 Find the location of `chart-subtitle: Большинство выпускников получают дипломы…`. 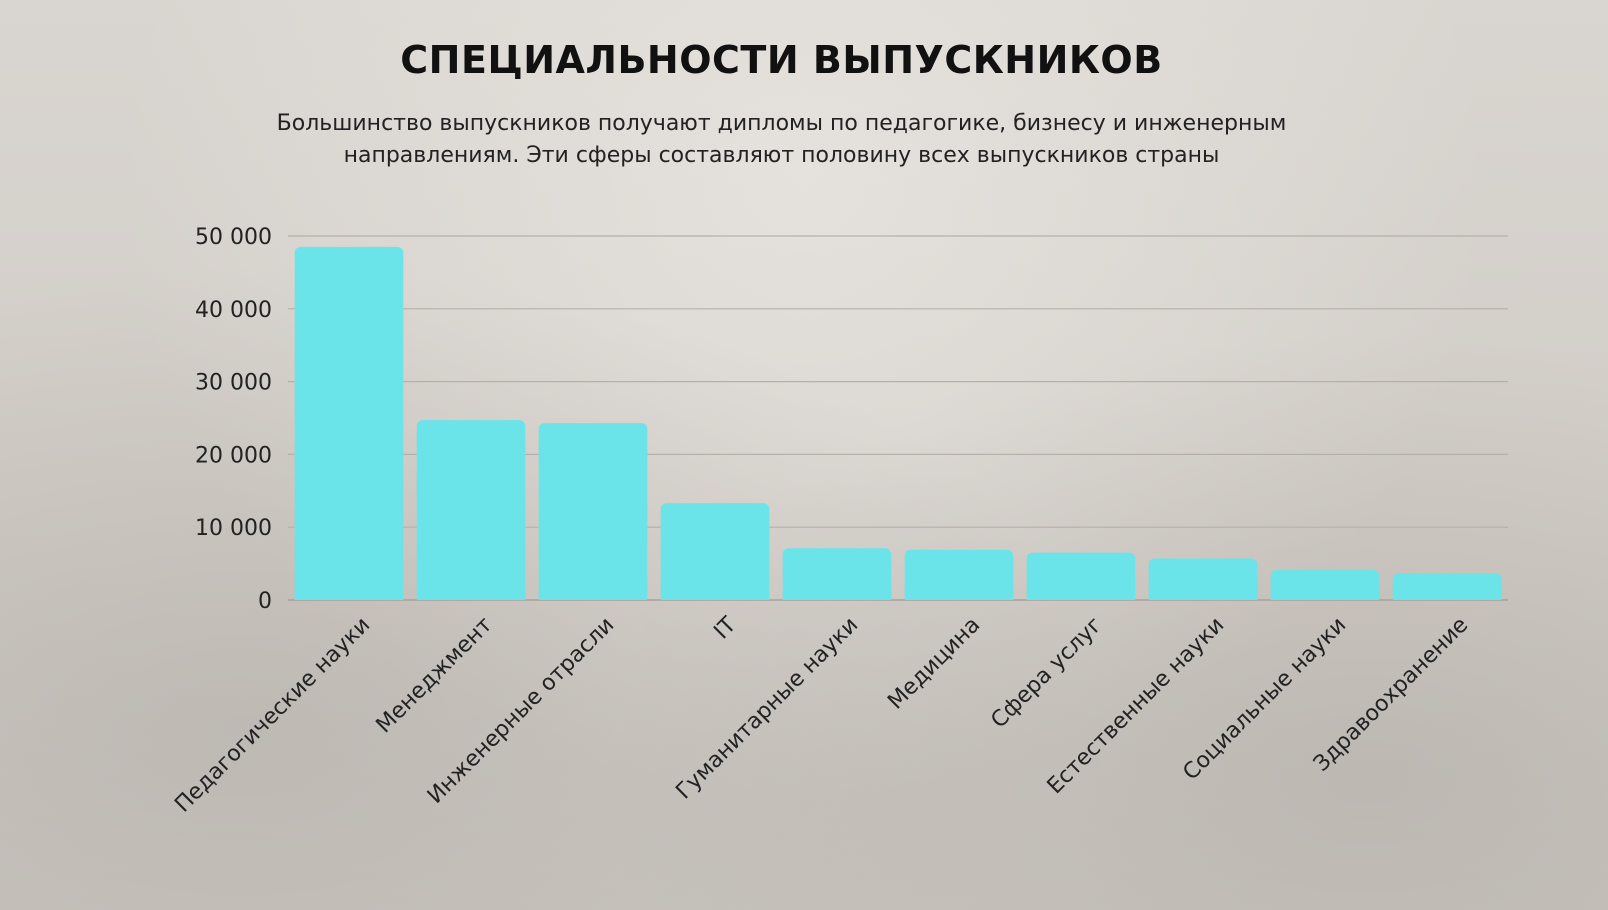

chart-subtitle: Большинство выпускников получают дипломы… is located at coordinates (781, 139).